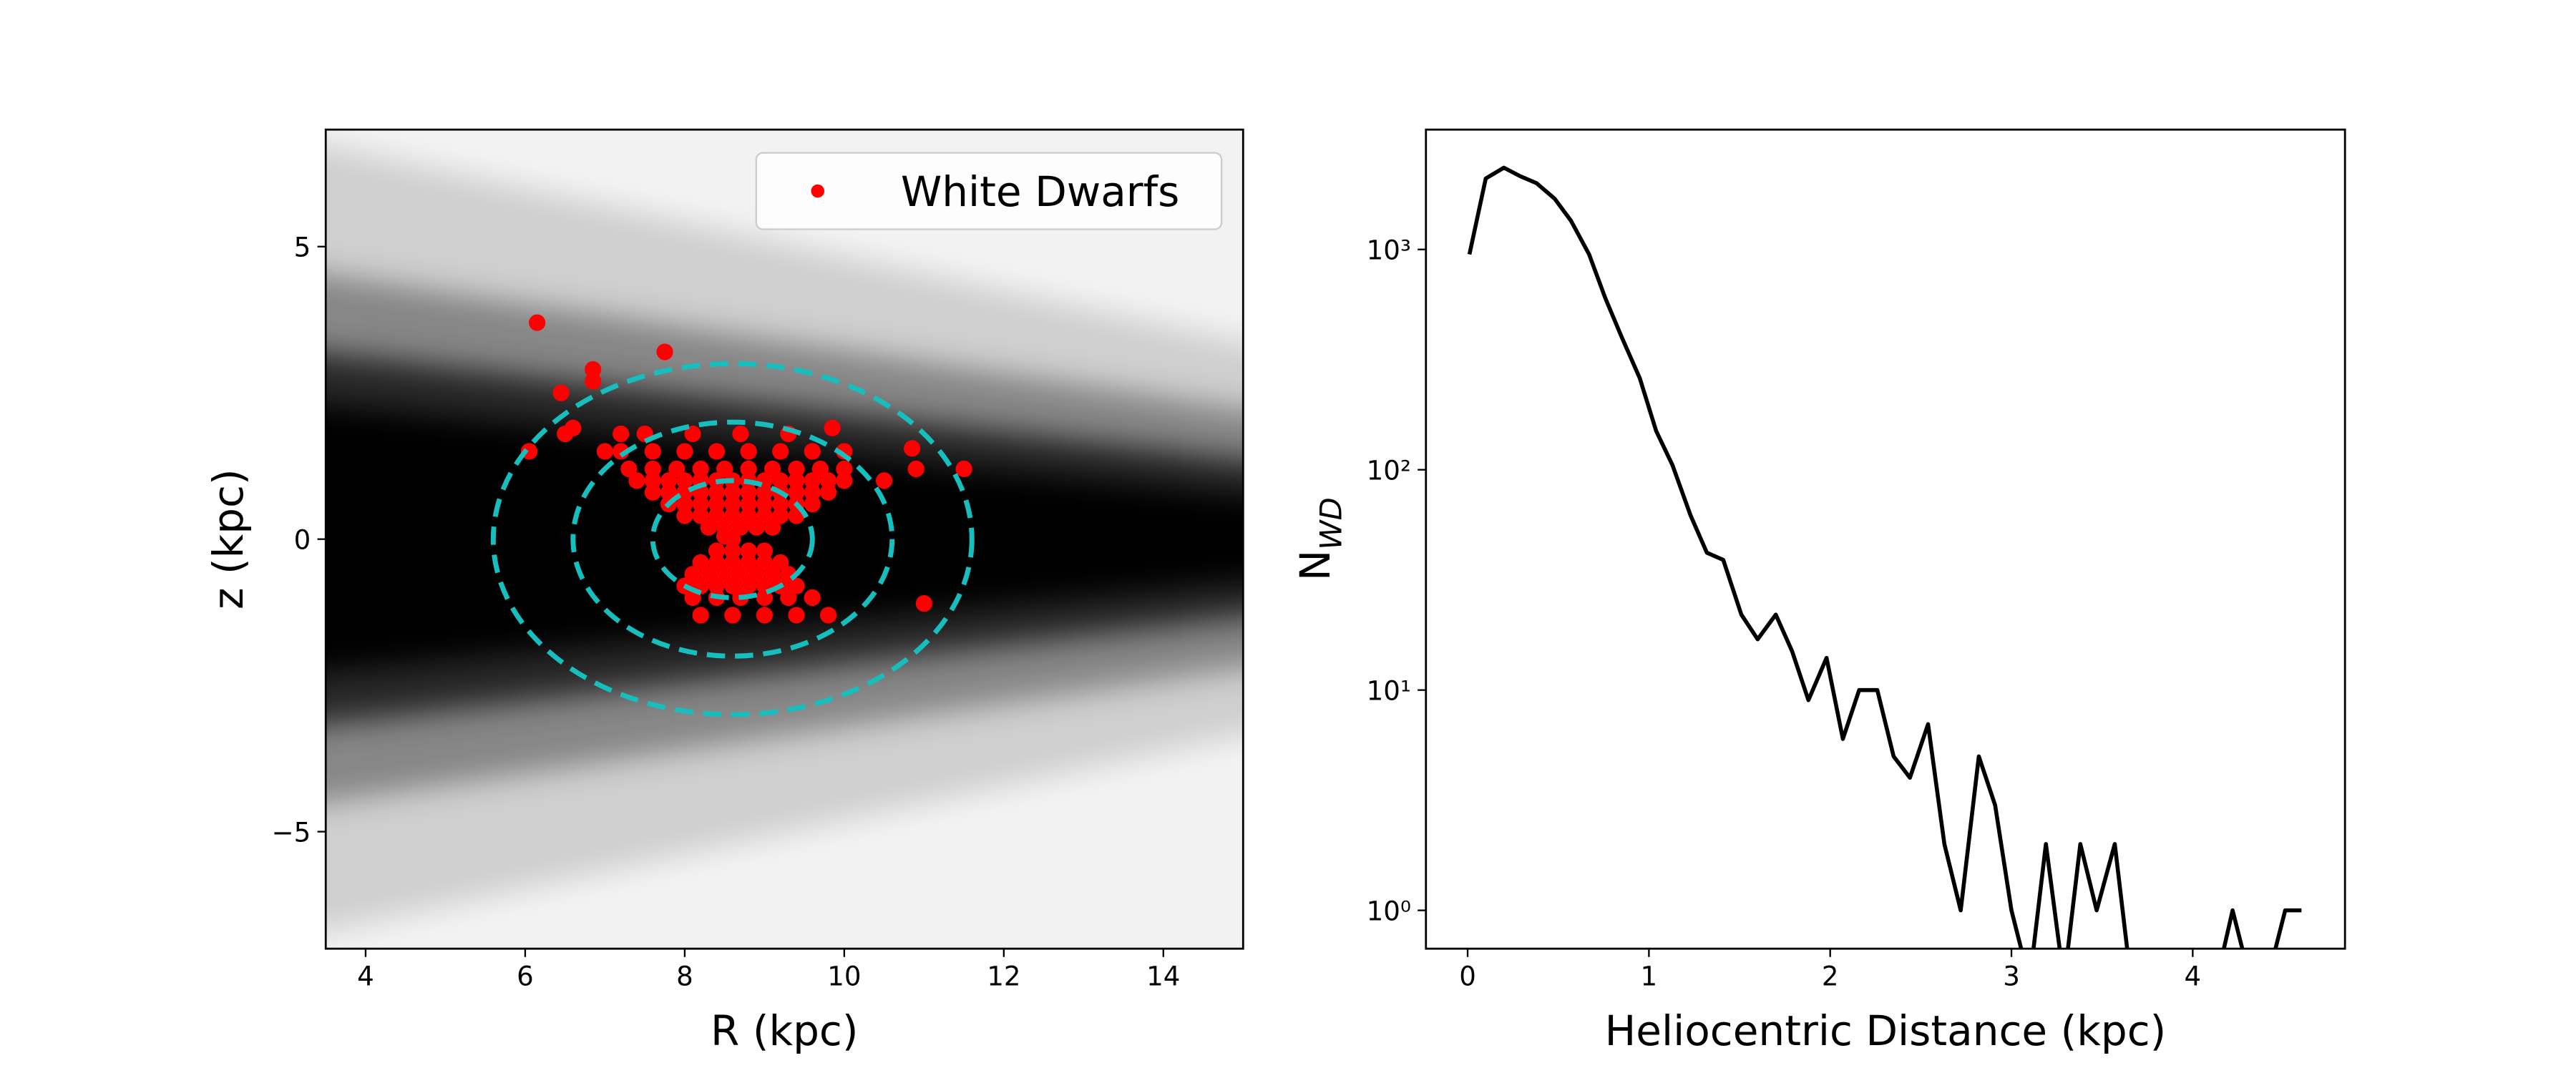 Image resolution: width=2576 pixels, height=1073 pixels. What do you see at coordinates (1040, 191) in the screenshot?
I see `legend-label: White Dwarfs` at bounding box center [1040, 191].